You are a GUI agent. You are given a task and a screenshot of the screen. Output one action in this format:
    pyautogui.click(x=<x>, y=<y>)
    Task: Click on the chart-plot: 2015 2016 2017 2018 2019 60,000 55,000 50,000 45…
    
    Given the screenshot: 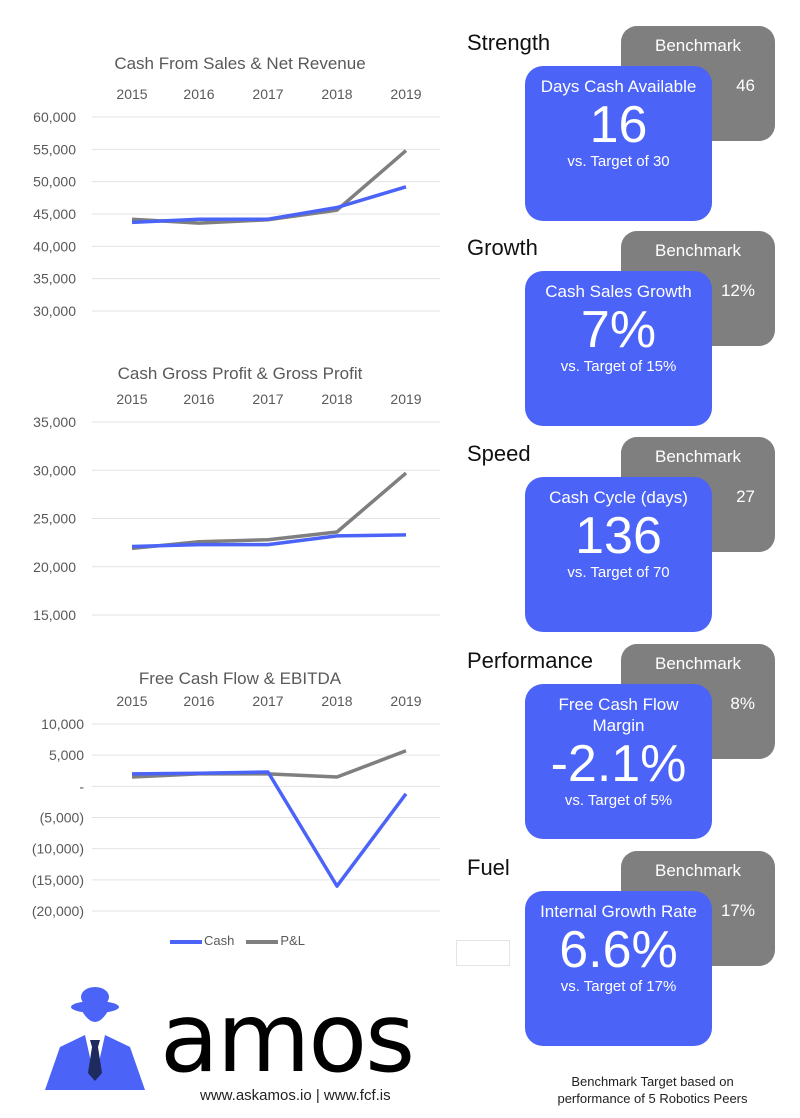 What is the action you would take?
    pyautogui.click(x=236, y=202)
    